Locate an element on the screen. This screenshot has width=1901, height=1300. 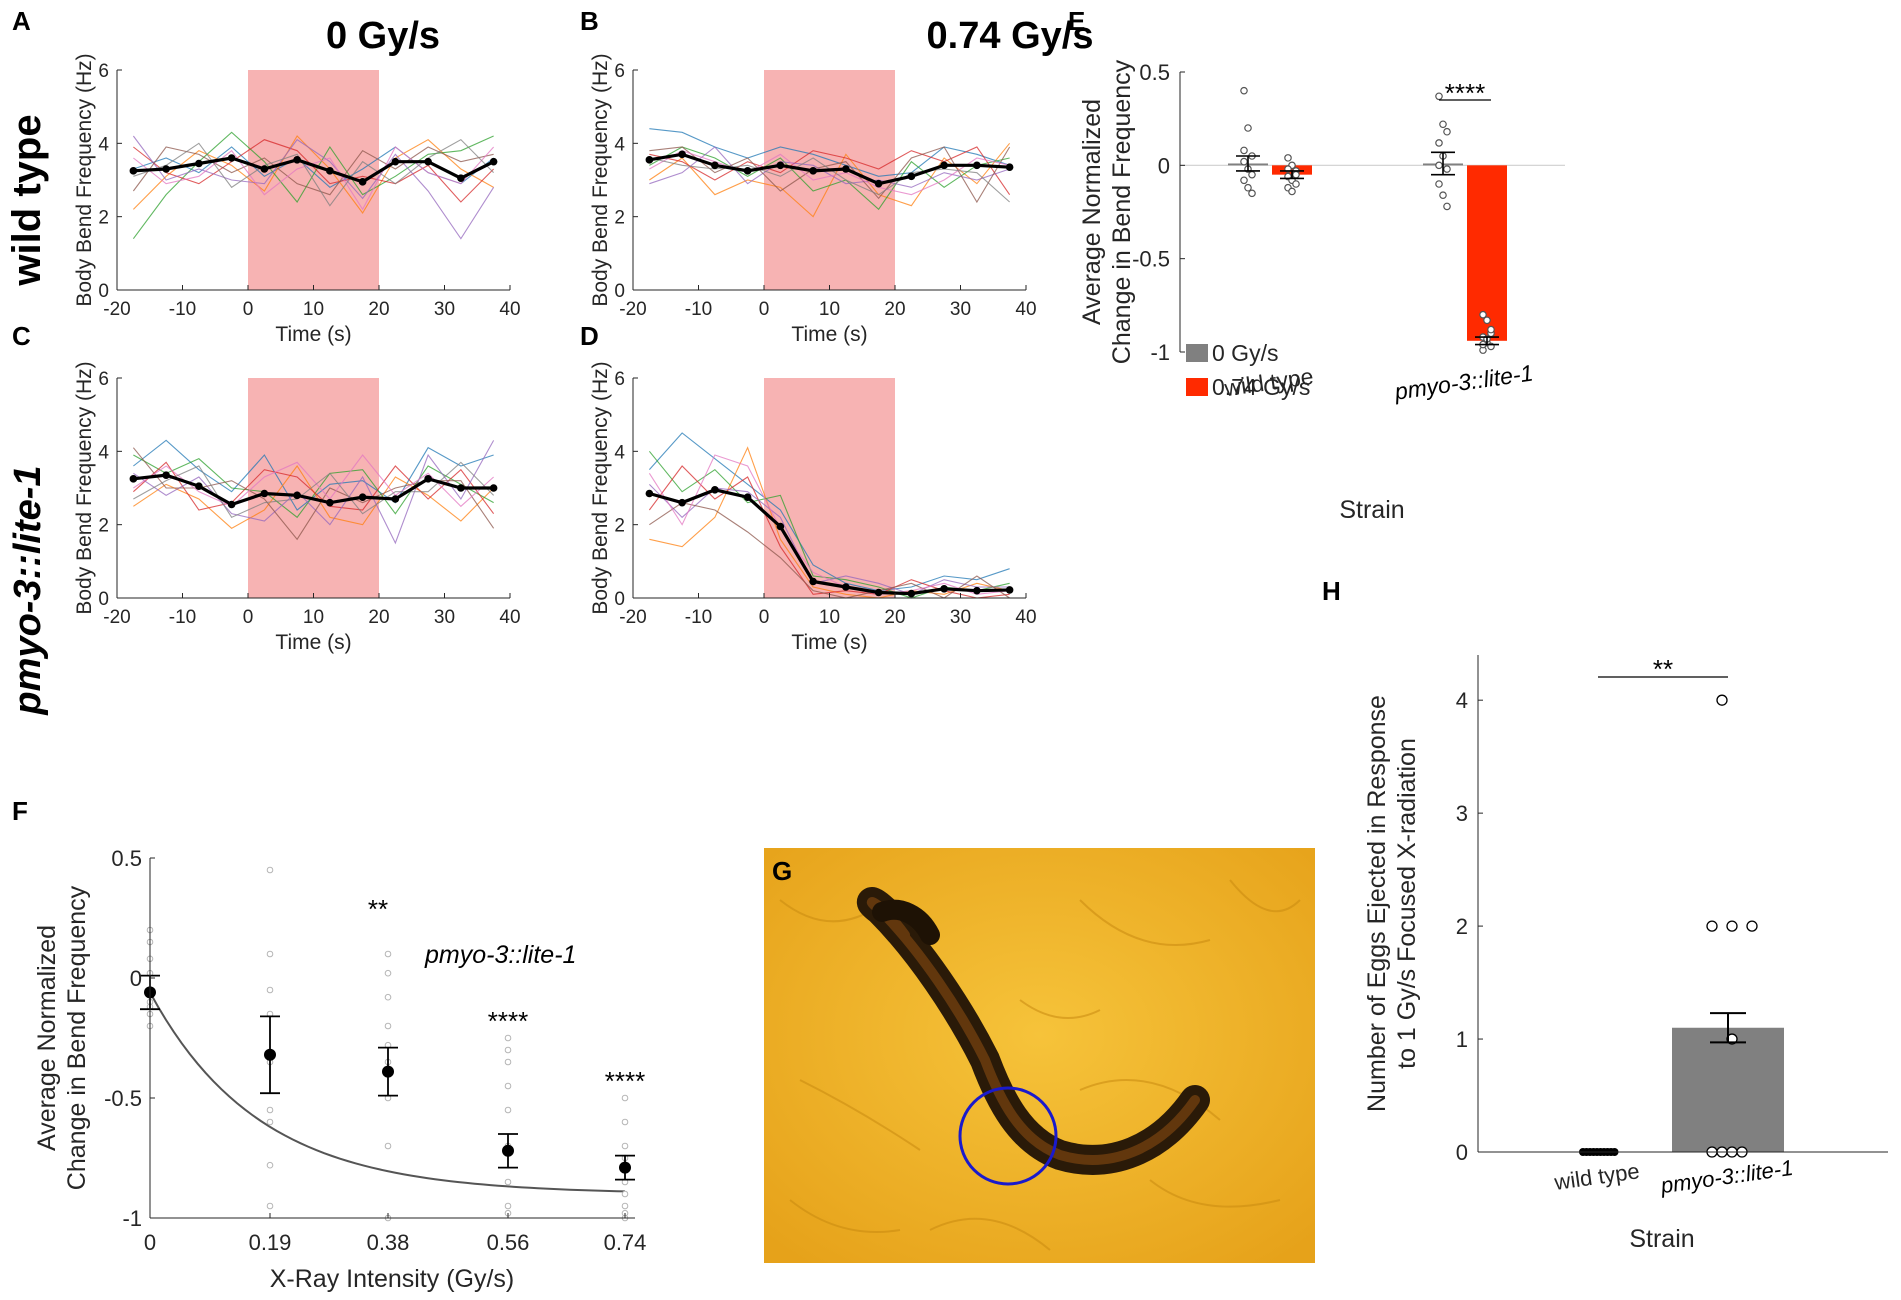
column-title-074gy: 0.74 Gy/s is located at coordinates (1010, 36).